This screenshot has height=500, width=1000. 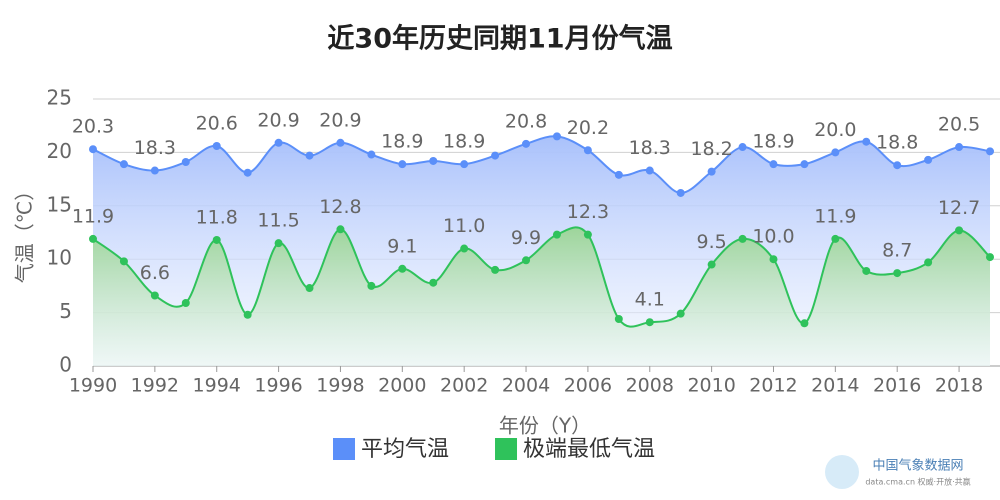 What do you see at coordinates (59, 98) in the screenshot?
I see `y-tick-label: 25` at bounding box center [59, 98].